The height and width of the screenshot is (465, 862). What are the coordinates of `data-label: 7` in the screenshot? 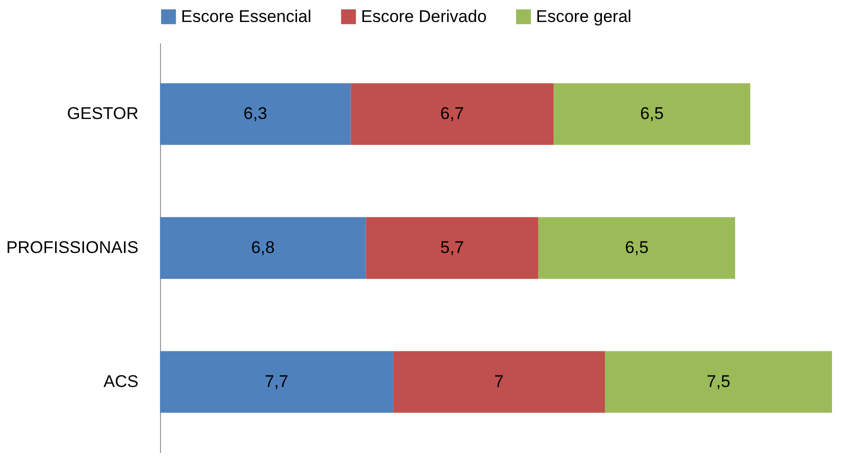 It's located at (499, 381).